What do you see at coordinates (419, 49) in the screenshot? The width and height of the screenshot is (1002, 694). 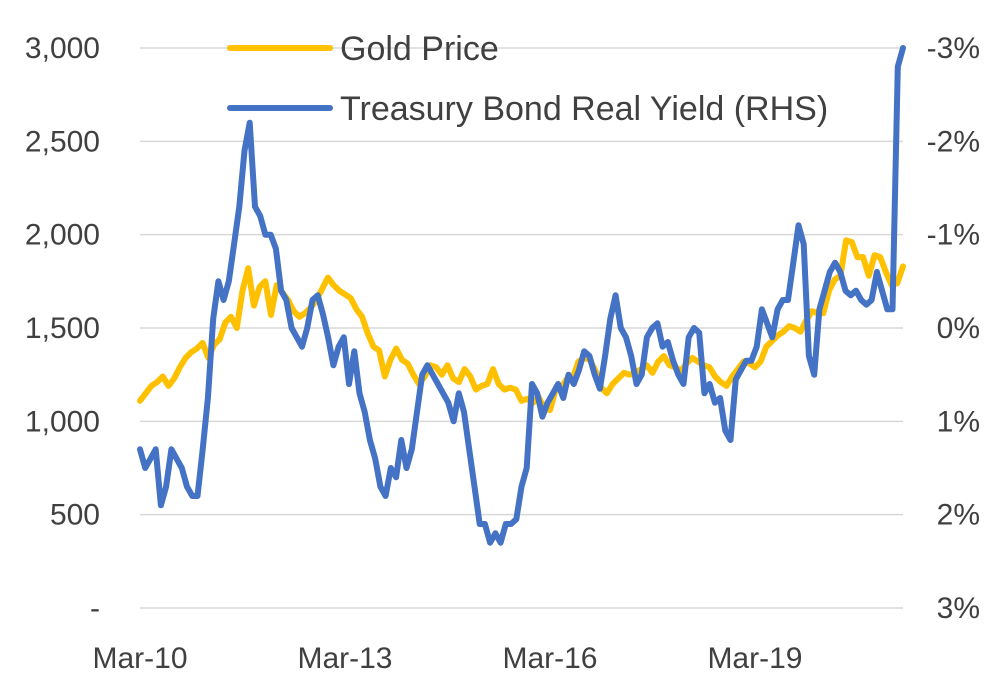 I see `legend-label-gold: Gold Price` at bounding box center [419, 49].